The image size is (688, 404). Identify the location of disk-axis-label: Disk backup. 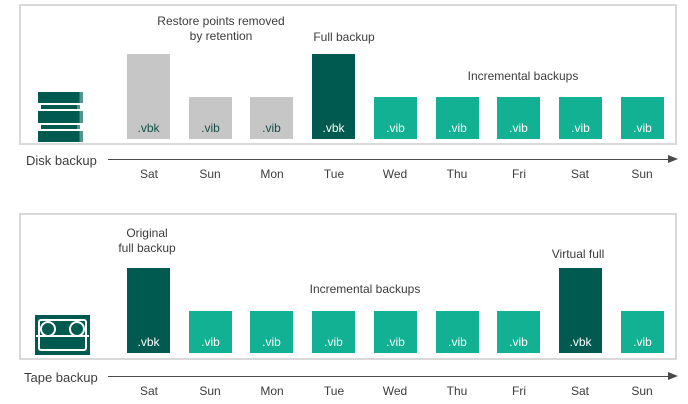
(61, 160).